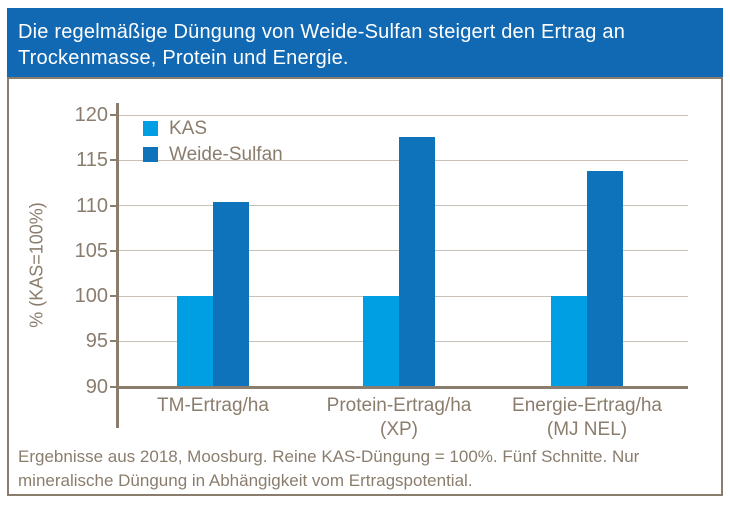 Image resolution: width=730 pixels, height=506 pixels. I want to click on y-tick-label-110: 110, so click(92, 205).